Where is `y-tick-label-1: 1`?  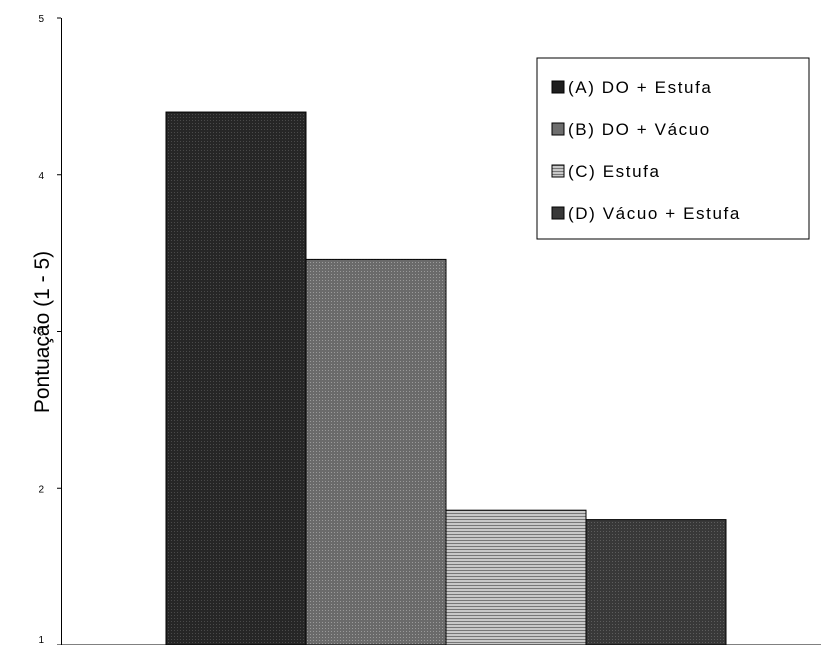 y-tick-label-1: 1 is located at coordinates (41, 640).